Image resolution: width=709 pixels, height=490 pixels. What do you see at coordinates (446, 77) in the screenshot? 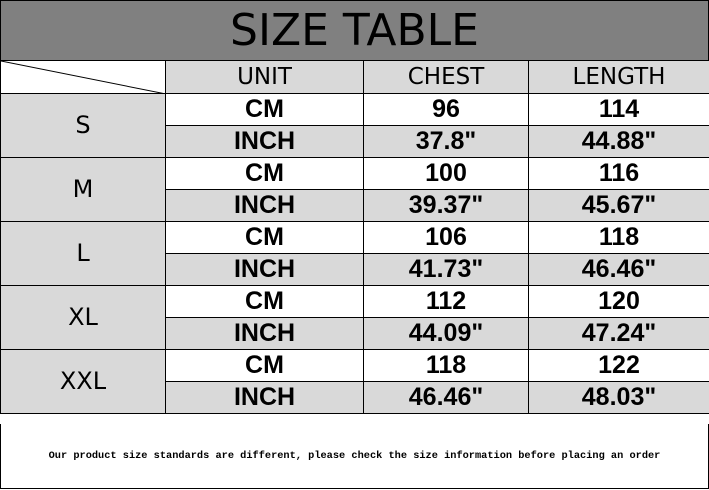
I see `header-chest: CHEST` at bounding box center [446, 77].